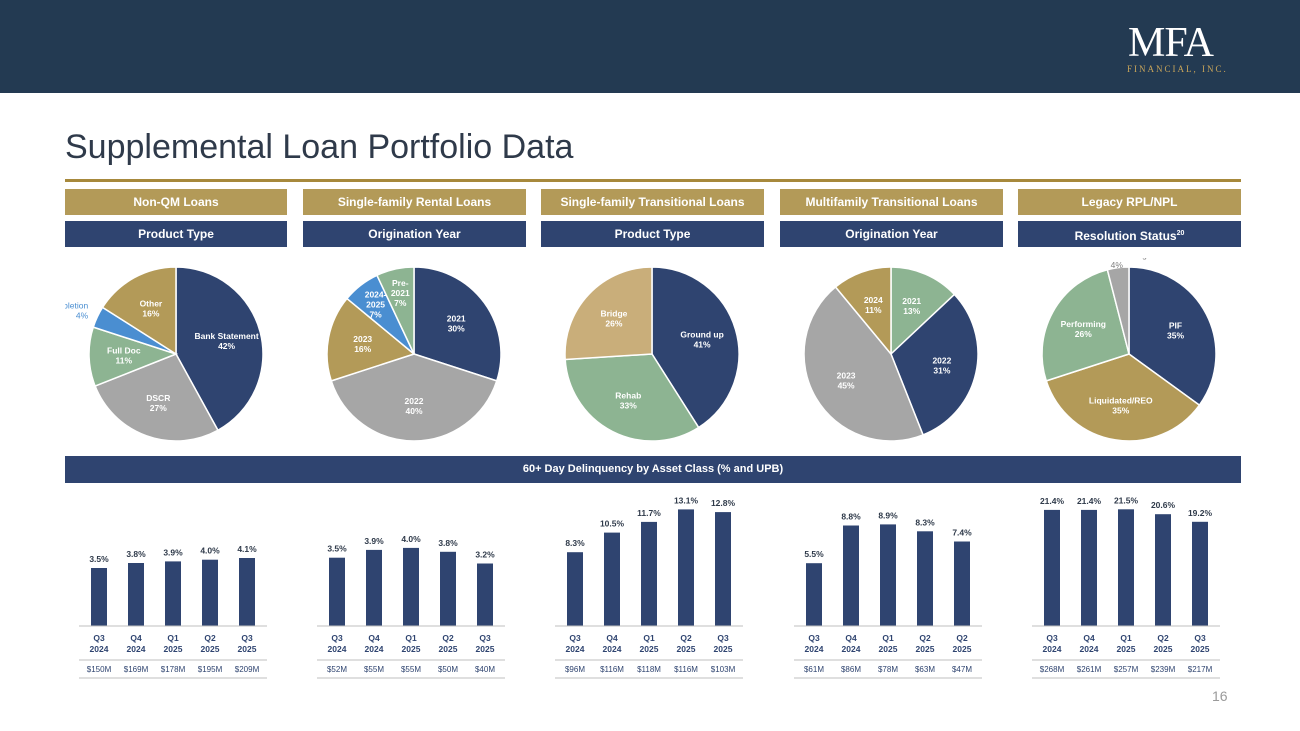 The width and height of the screenshot is (1300, 731). I want to click on subheader-mf: Origination Year, so click(891, 234).